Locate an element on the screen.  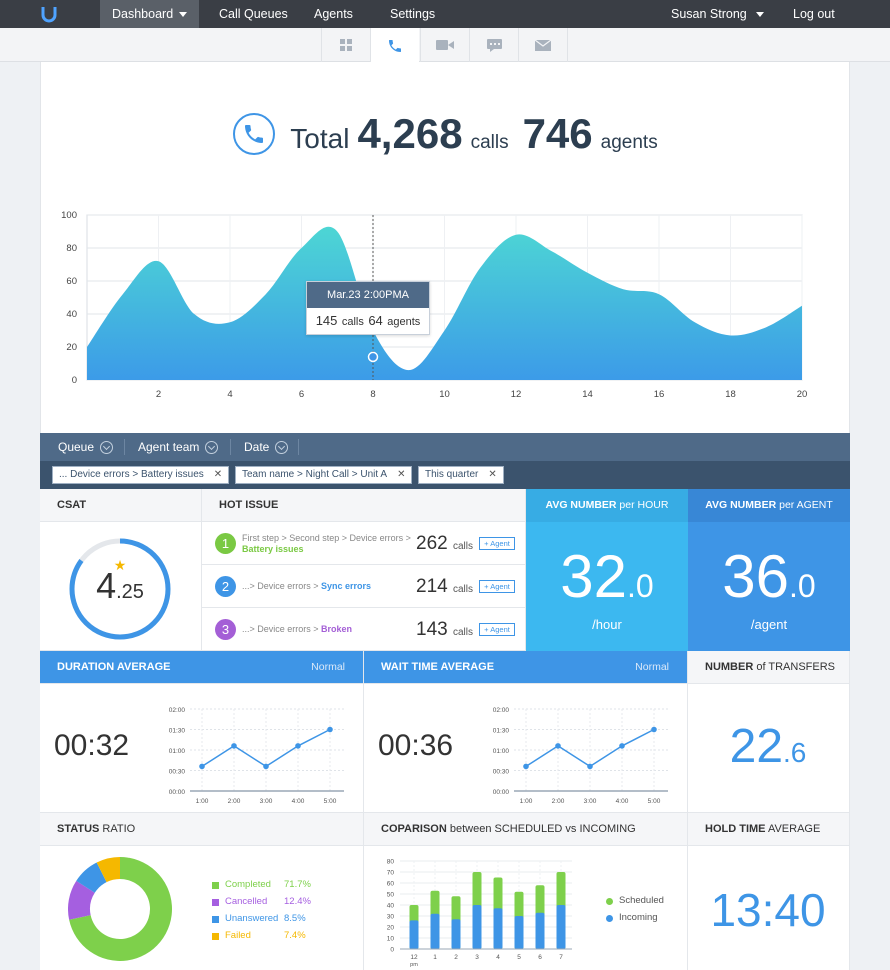
x-tick-label: 1:00 is located at coordinates (526, 801).